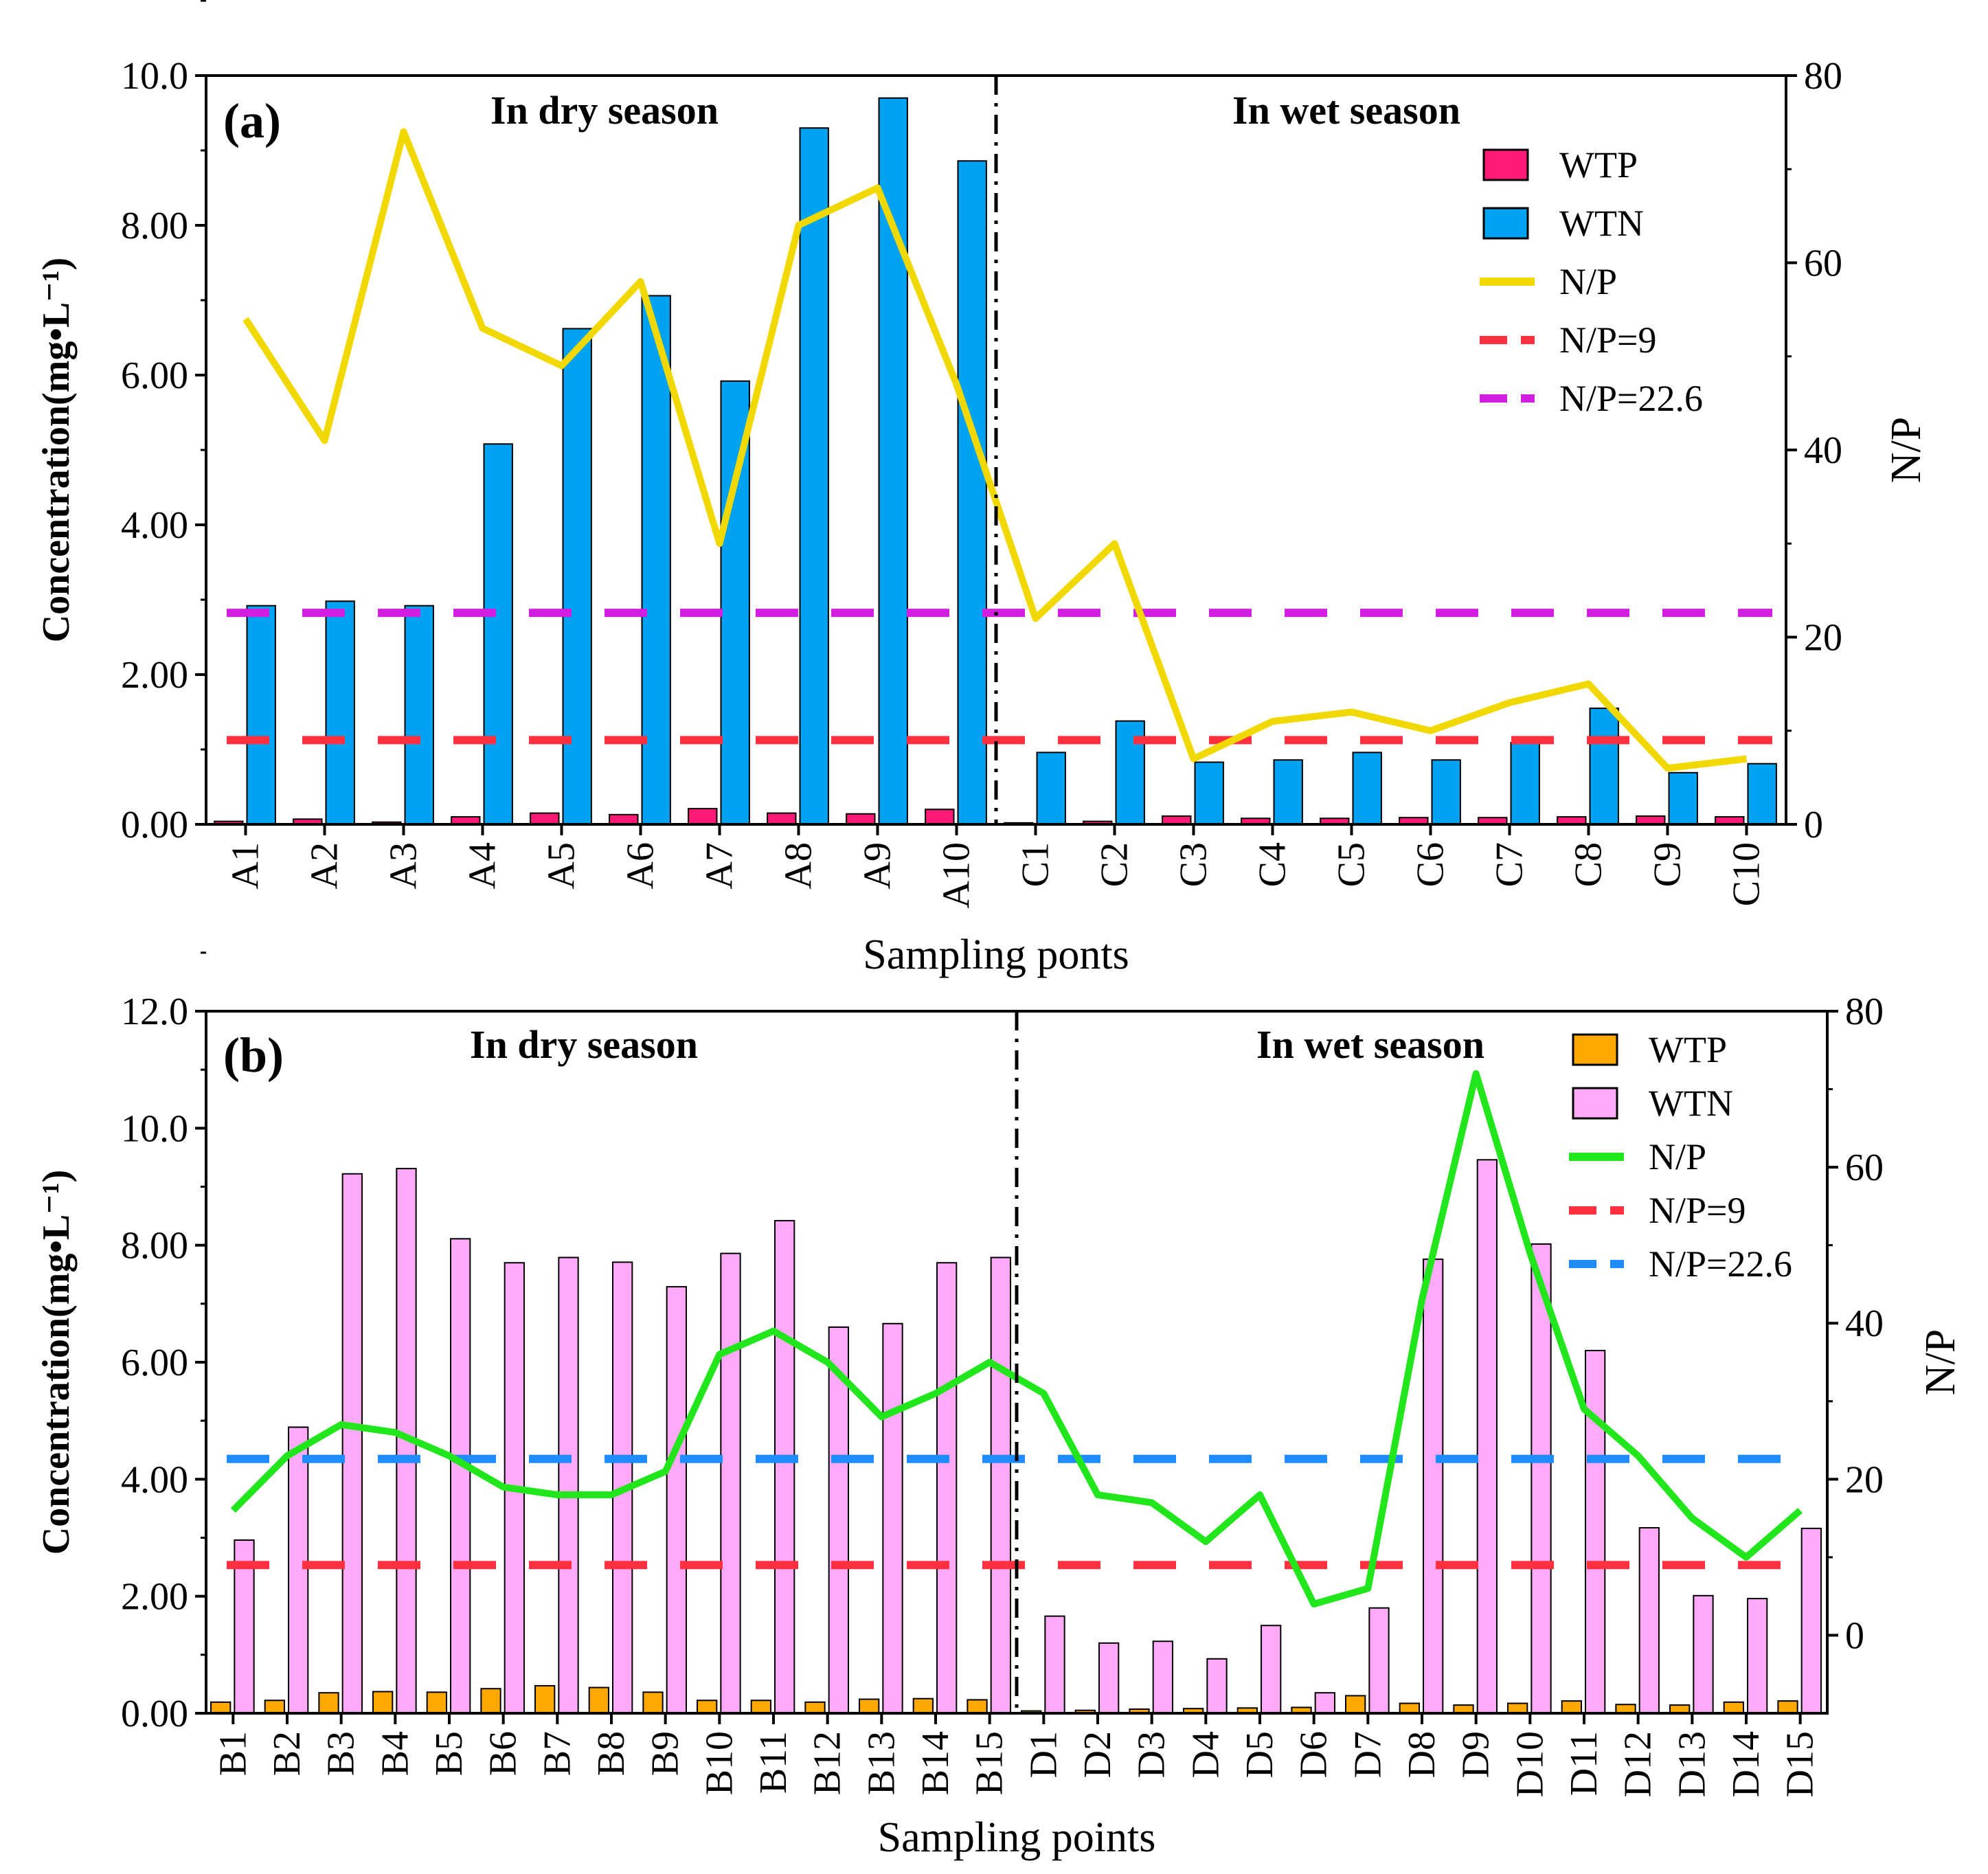  Describe the element at coordinates (154, 1012) in the screenshot. I see `y-tick-label: 12.0` at that location.